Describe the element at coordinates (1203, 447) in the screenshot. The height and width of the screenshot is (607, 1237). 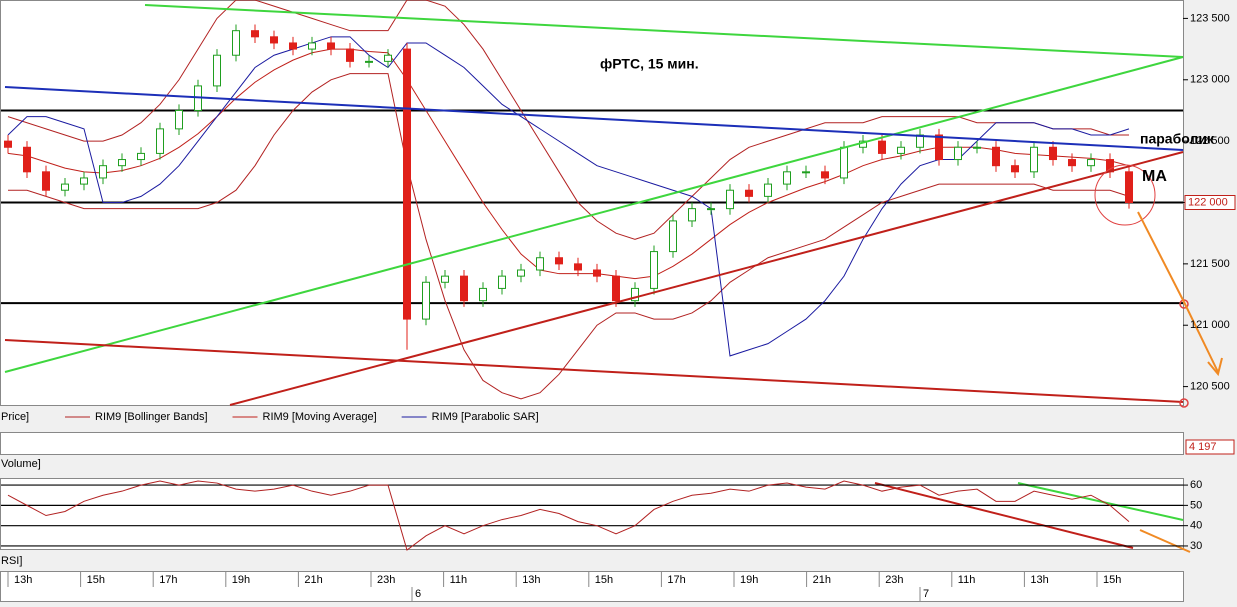
I see `volume-value: 4 197` at that location.